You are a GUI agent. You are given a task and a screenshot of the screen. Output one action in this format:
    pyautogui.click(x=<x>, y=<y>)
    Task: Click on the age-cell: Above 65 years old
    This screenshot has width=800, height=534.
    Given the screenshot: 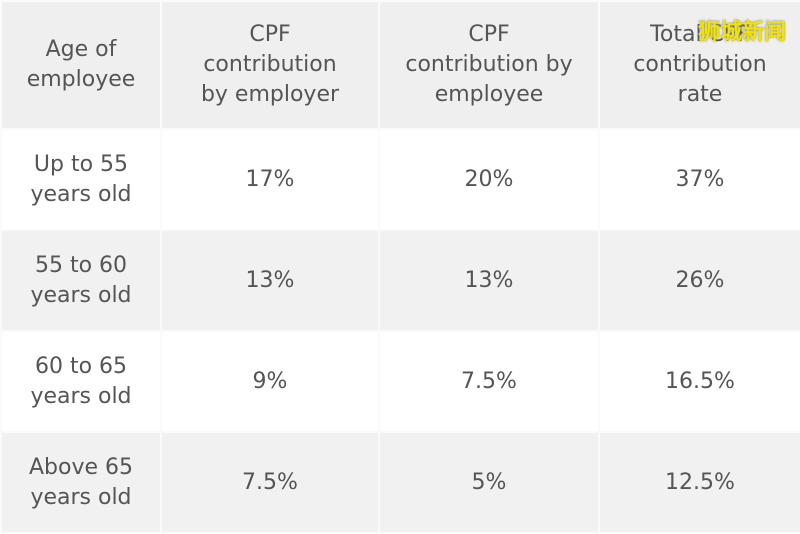 What is the action you would take?
    pyautogui.click(x=81, y=482)
    